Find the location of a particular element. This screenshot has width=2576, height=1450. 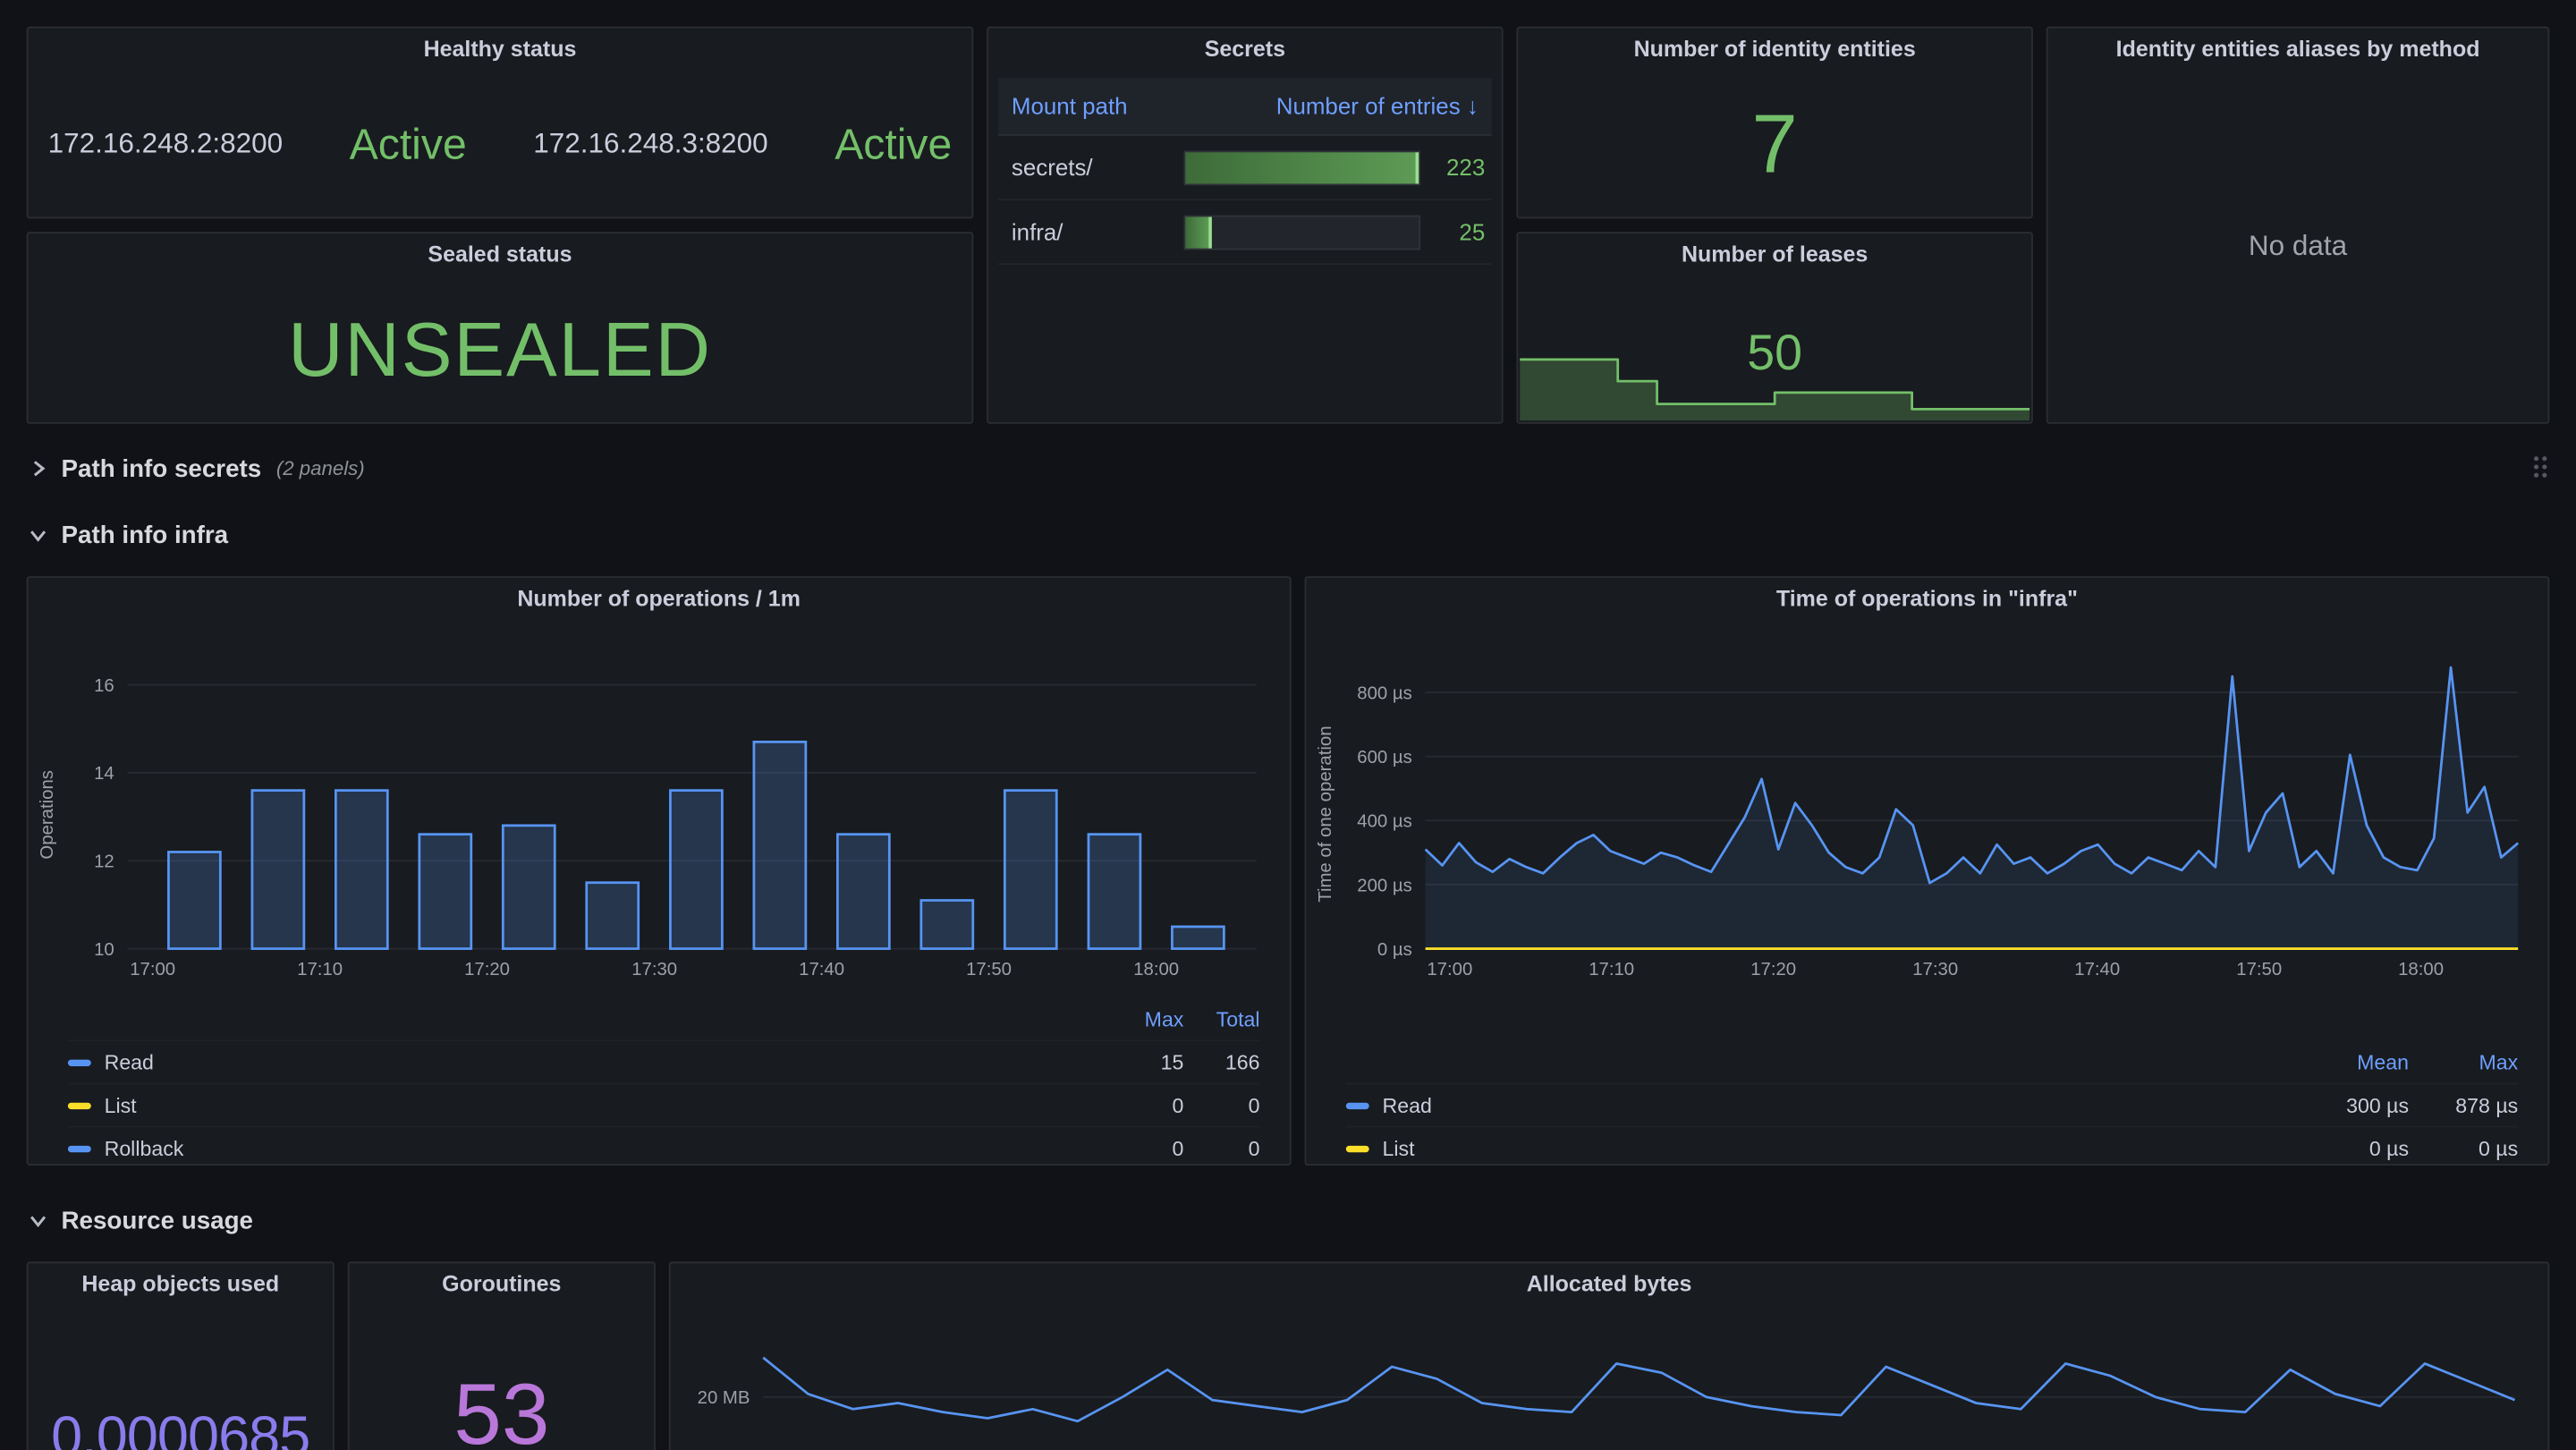

panel-heap-objects-used: Heap objects used 0.0000685 is located at coordinates (180, 1355).